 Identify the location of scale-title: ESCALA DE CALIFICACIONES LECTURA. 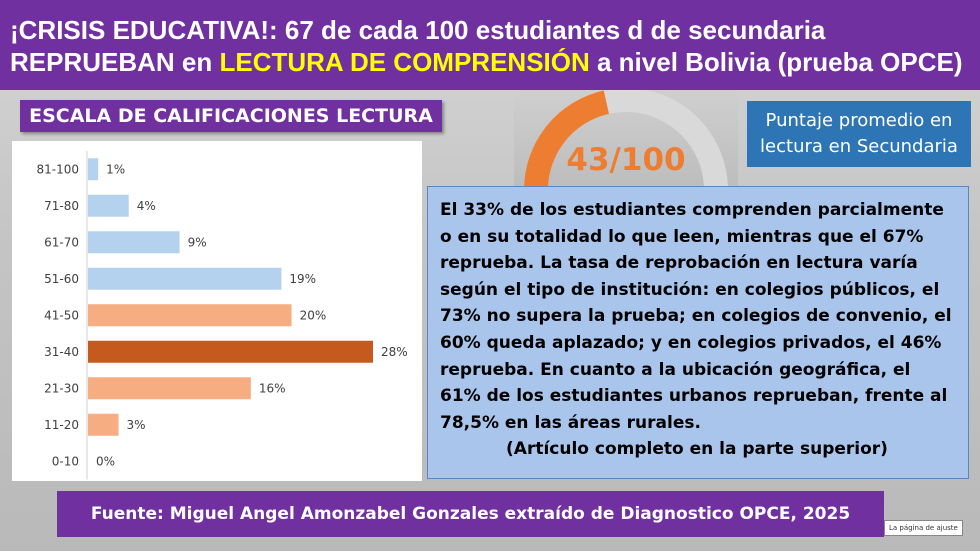
(231, 116).